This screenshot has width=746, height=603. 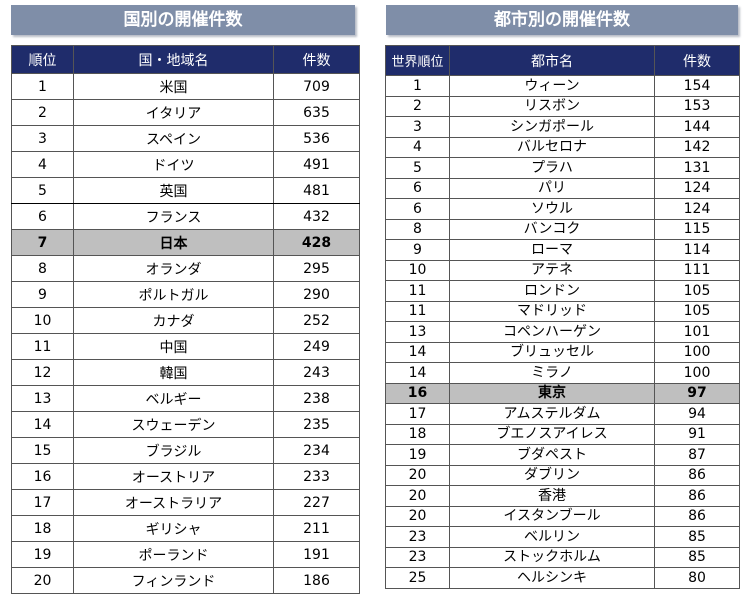 What do you see at coordinates (173, 398) in the screenshot?
I see `country-cell: ベルギー` at bounding box center [173, 398].